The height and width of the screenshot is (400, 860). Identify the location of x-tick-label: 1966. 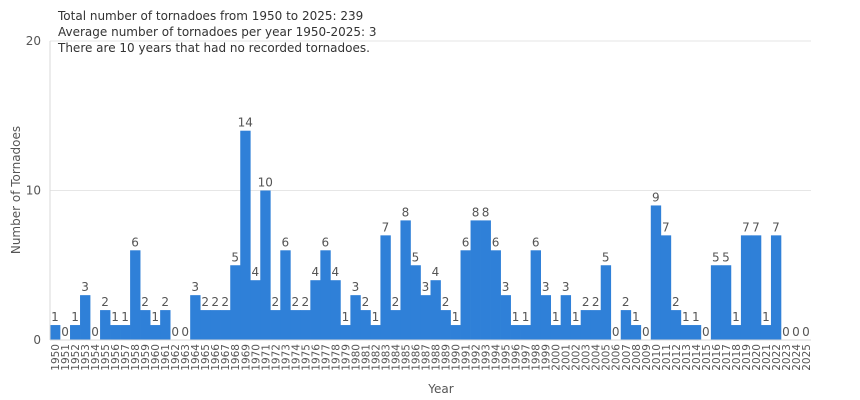
(216, 357).